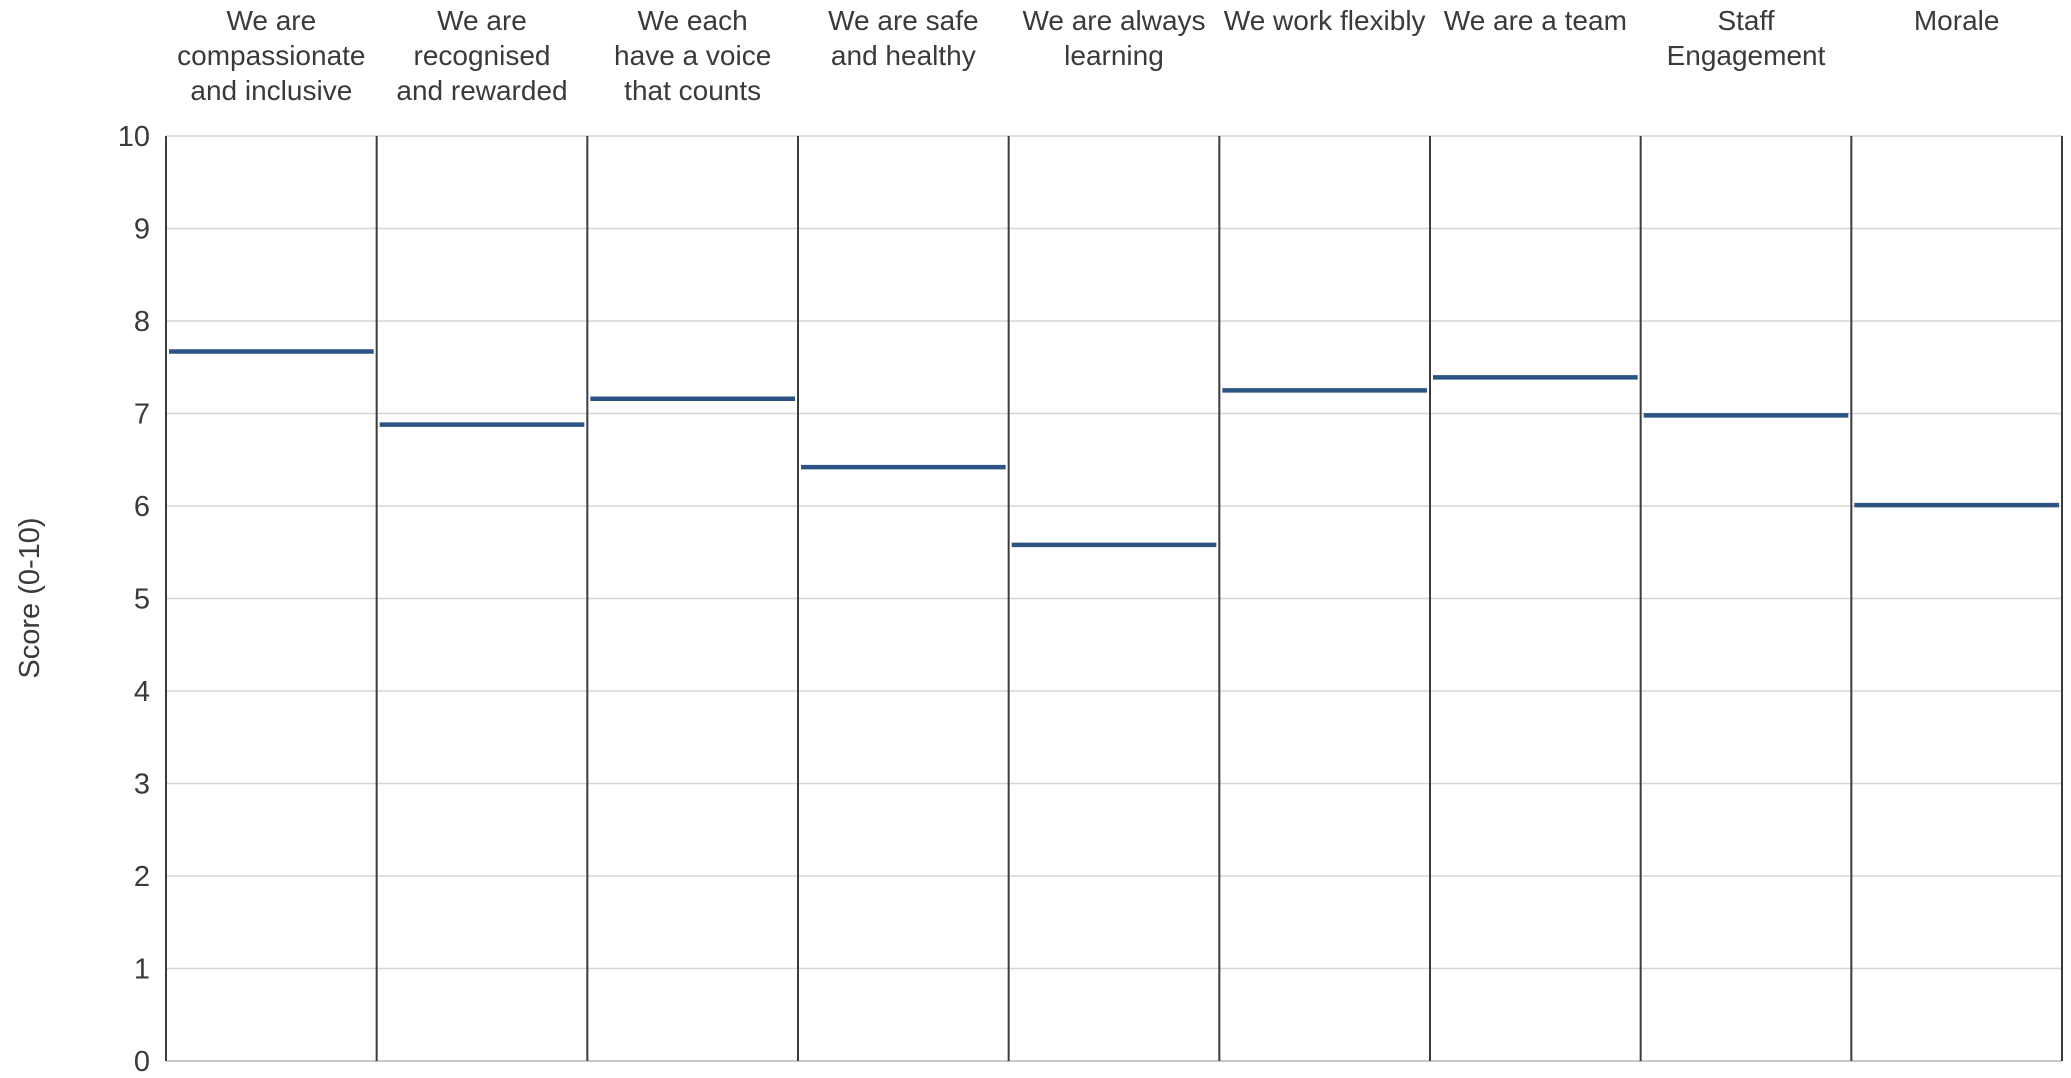  I want to click on category-label-line: Morale, so click(1957, 20).